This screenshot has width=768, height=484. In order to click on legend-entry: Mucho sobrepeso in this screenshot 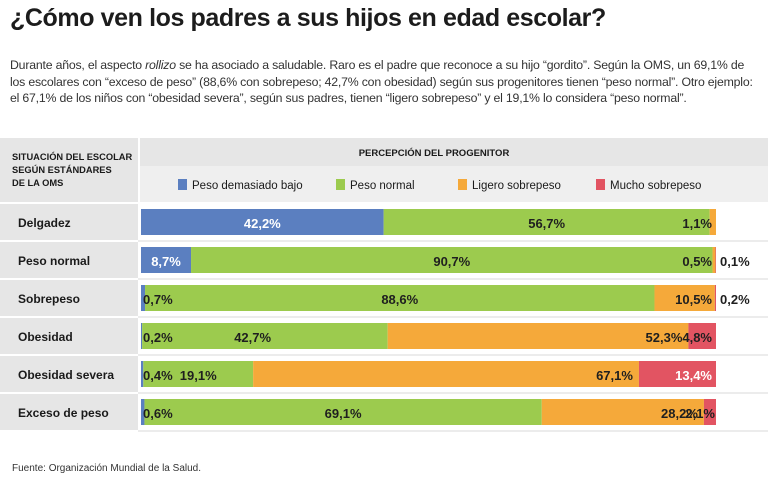, I will do `click(655, 186)`.